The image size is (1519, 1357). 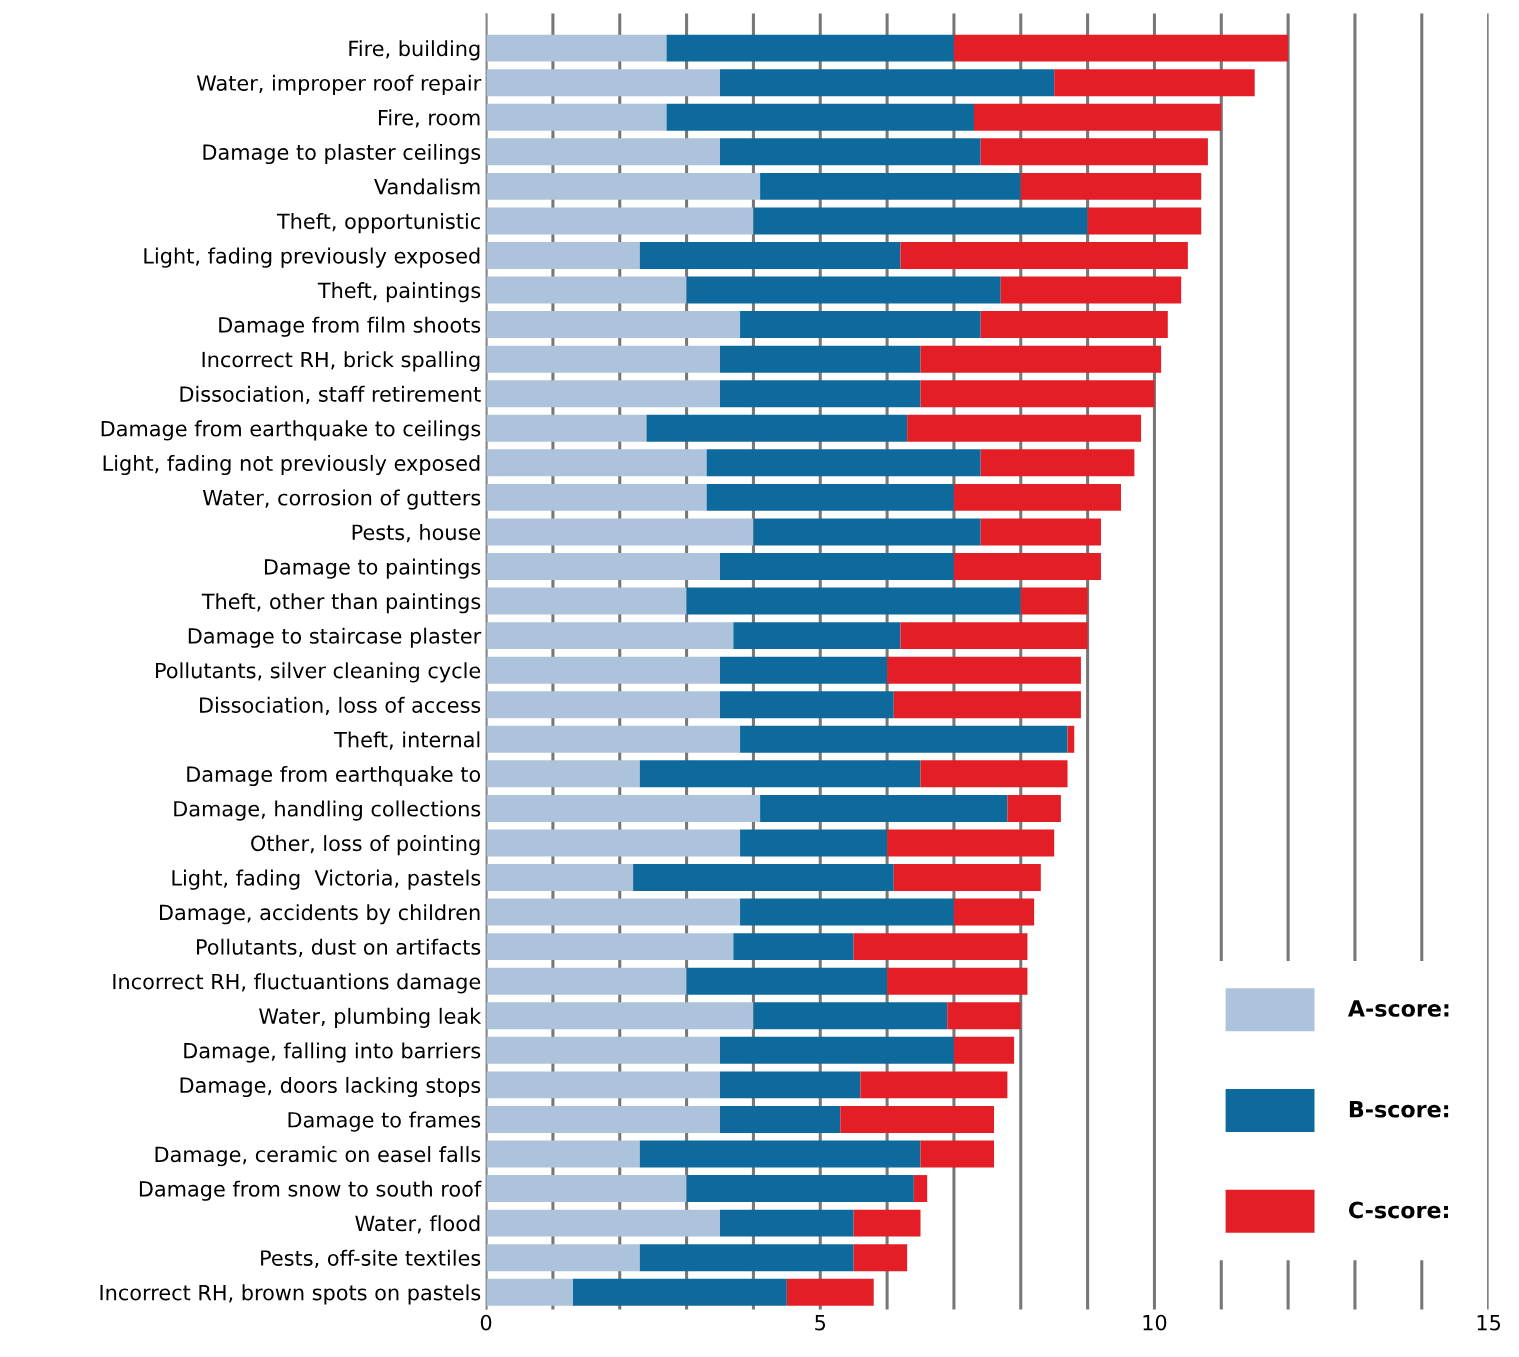 What do you see at coordinates (1155, 1322) in the screenshot?
I see `x-tick-label: 10` at bounding box center [1155, 1322].